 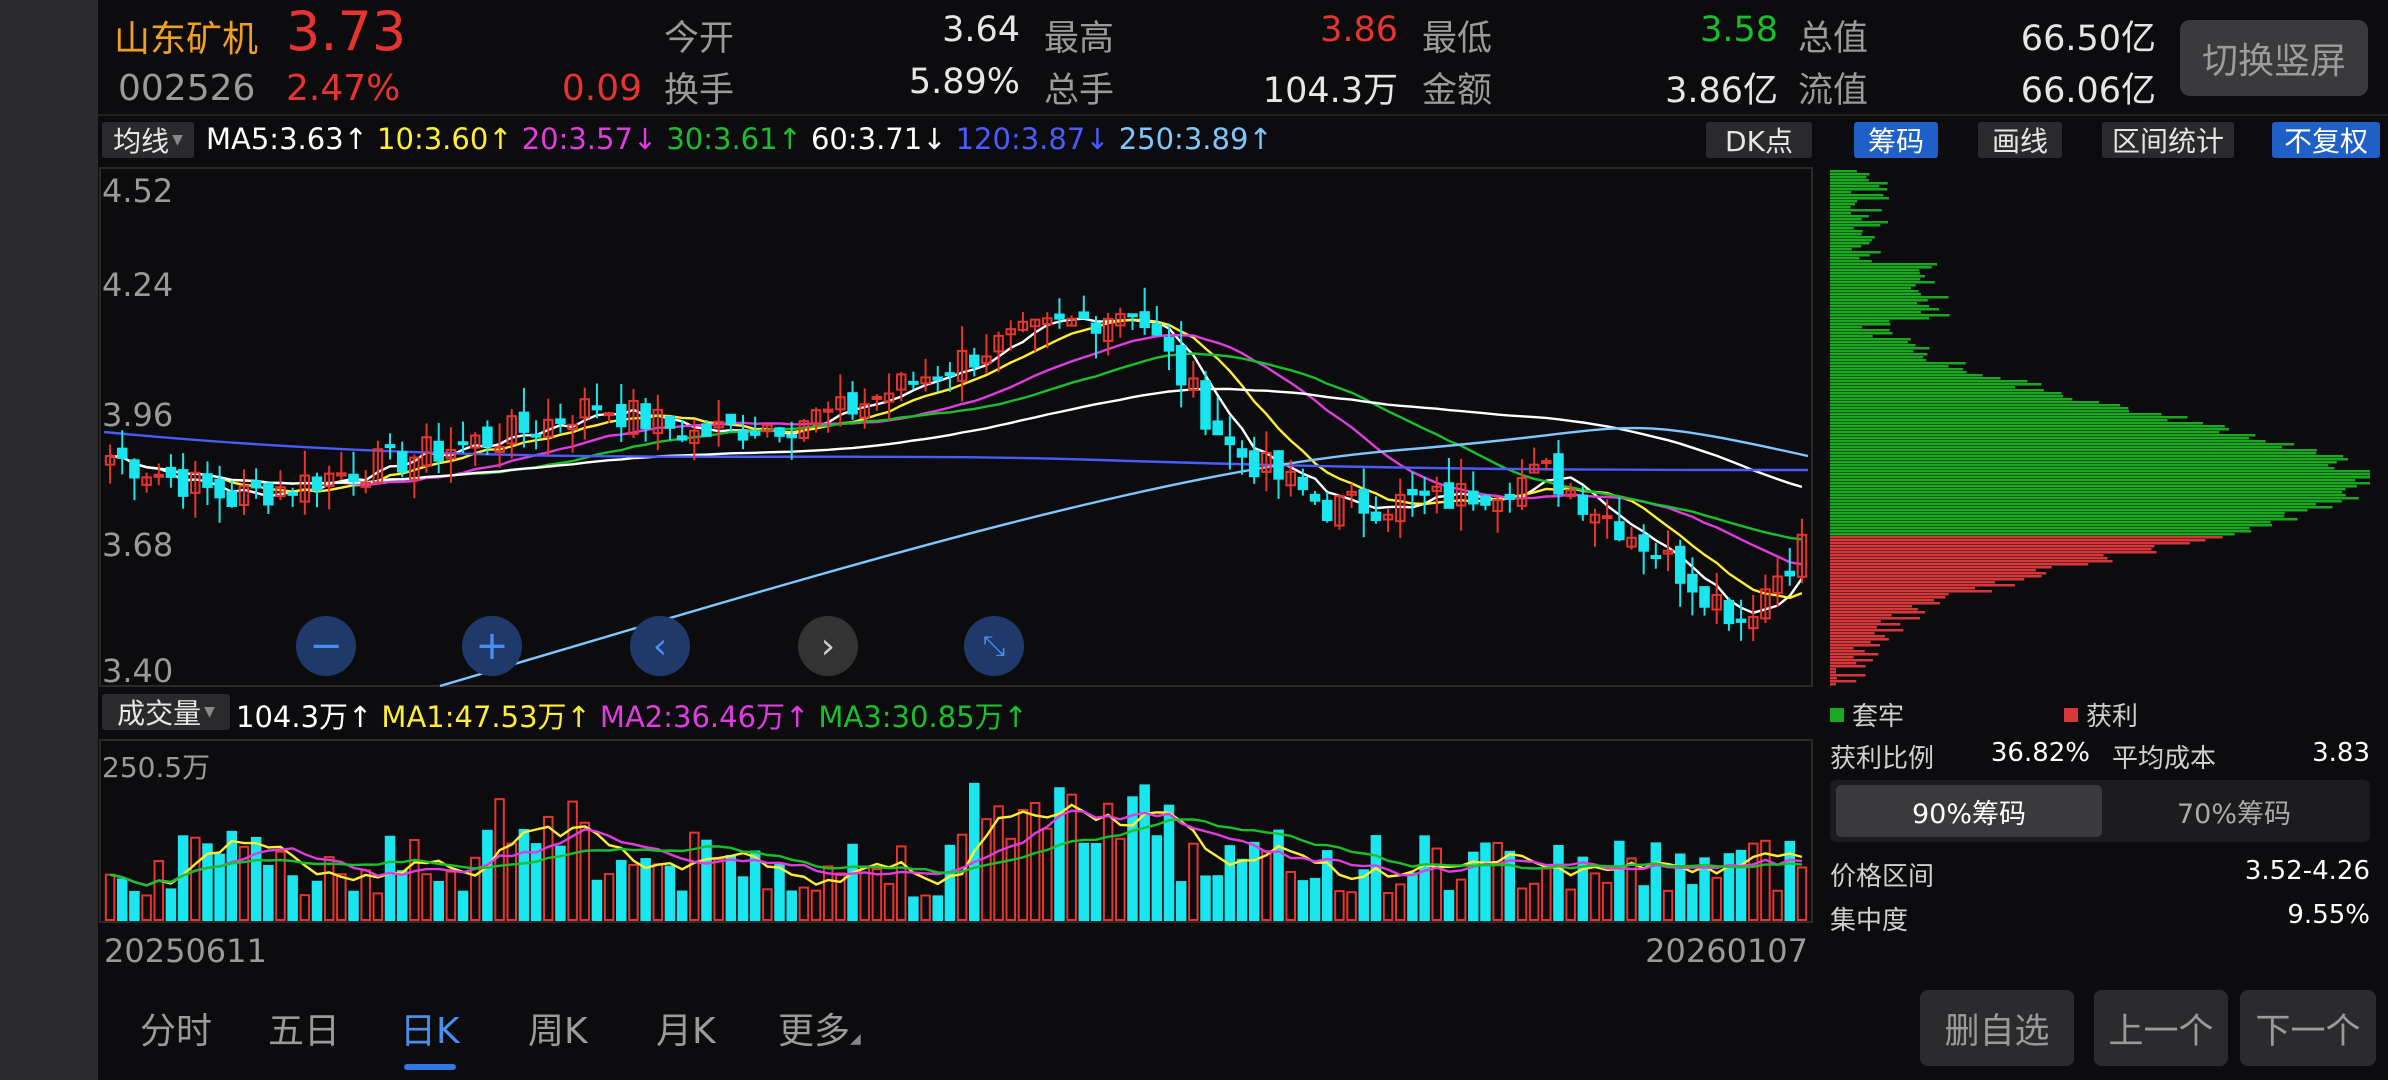 What do you see at coordinates (2326, 140) in the screenshot?
I see `tab-no-adjust: 不复权` at bounding box center [2326, 140].